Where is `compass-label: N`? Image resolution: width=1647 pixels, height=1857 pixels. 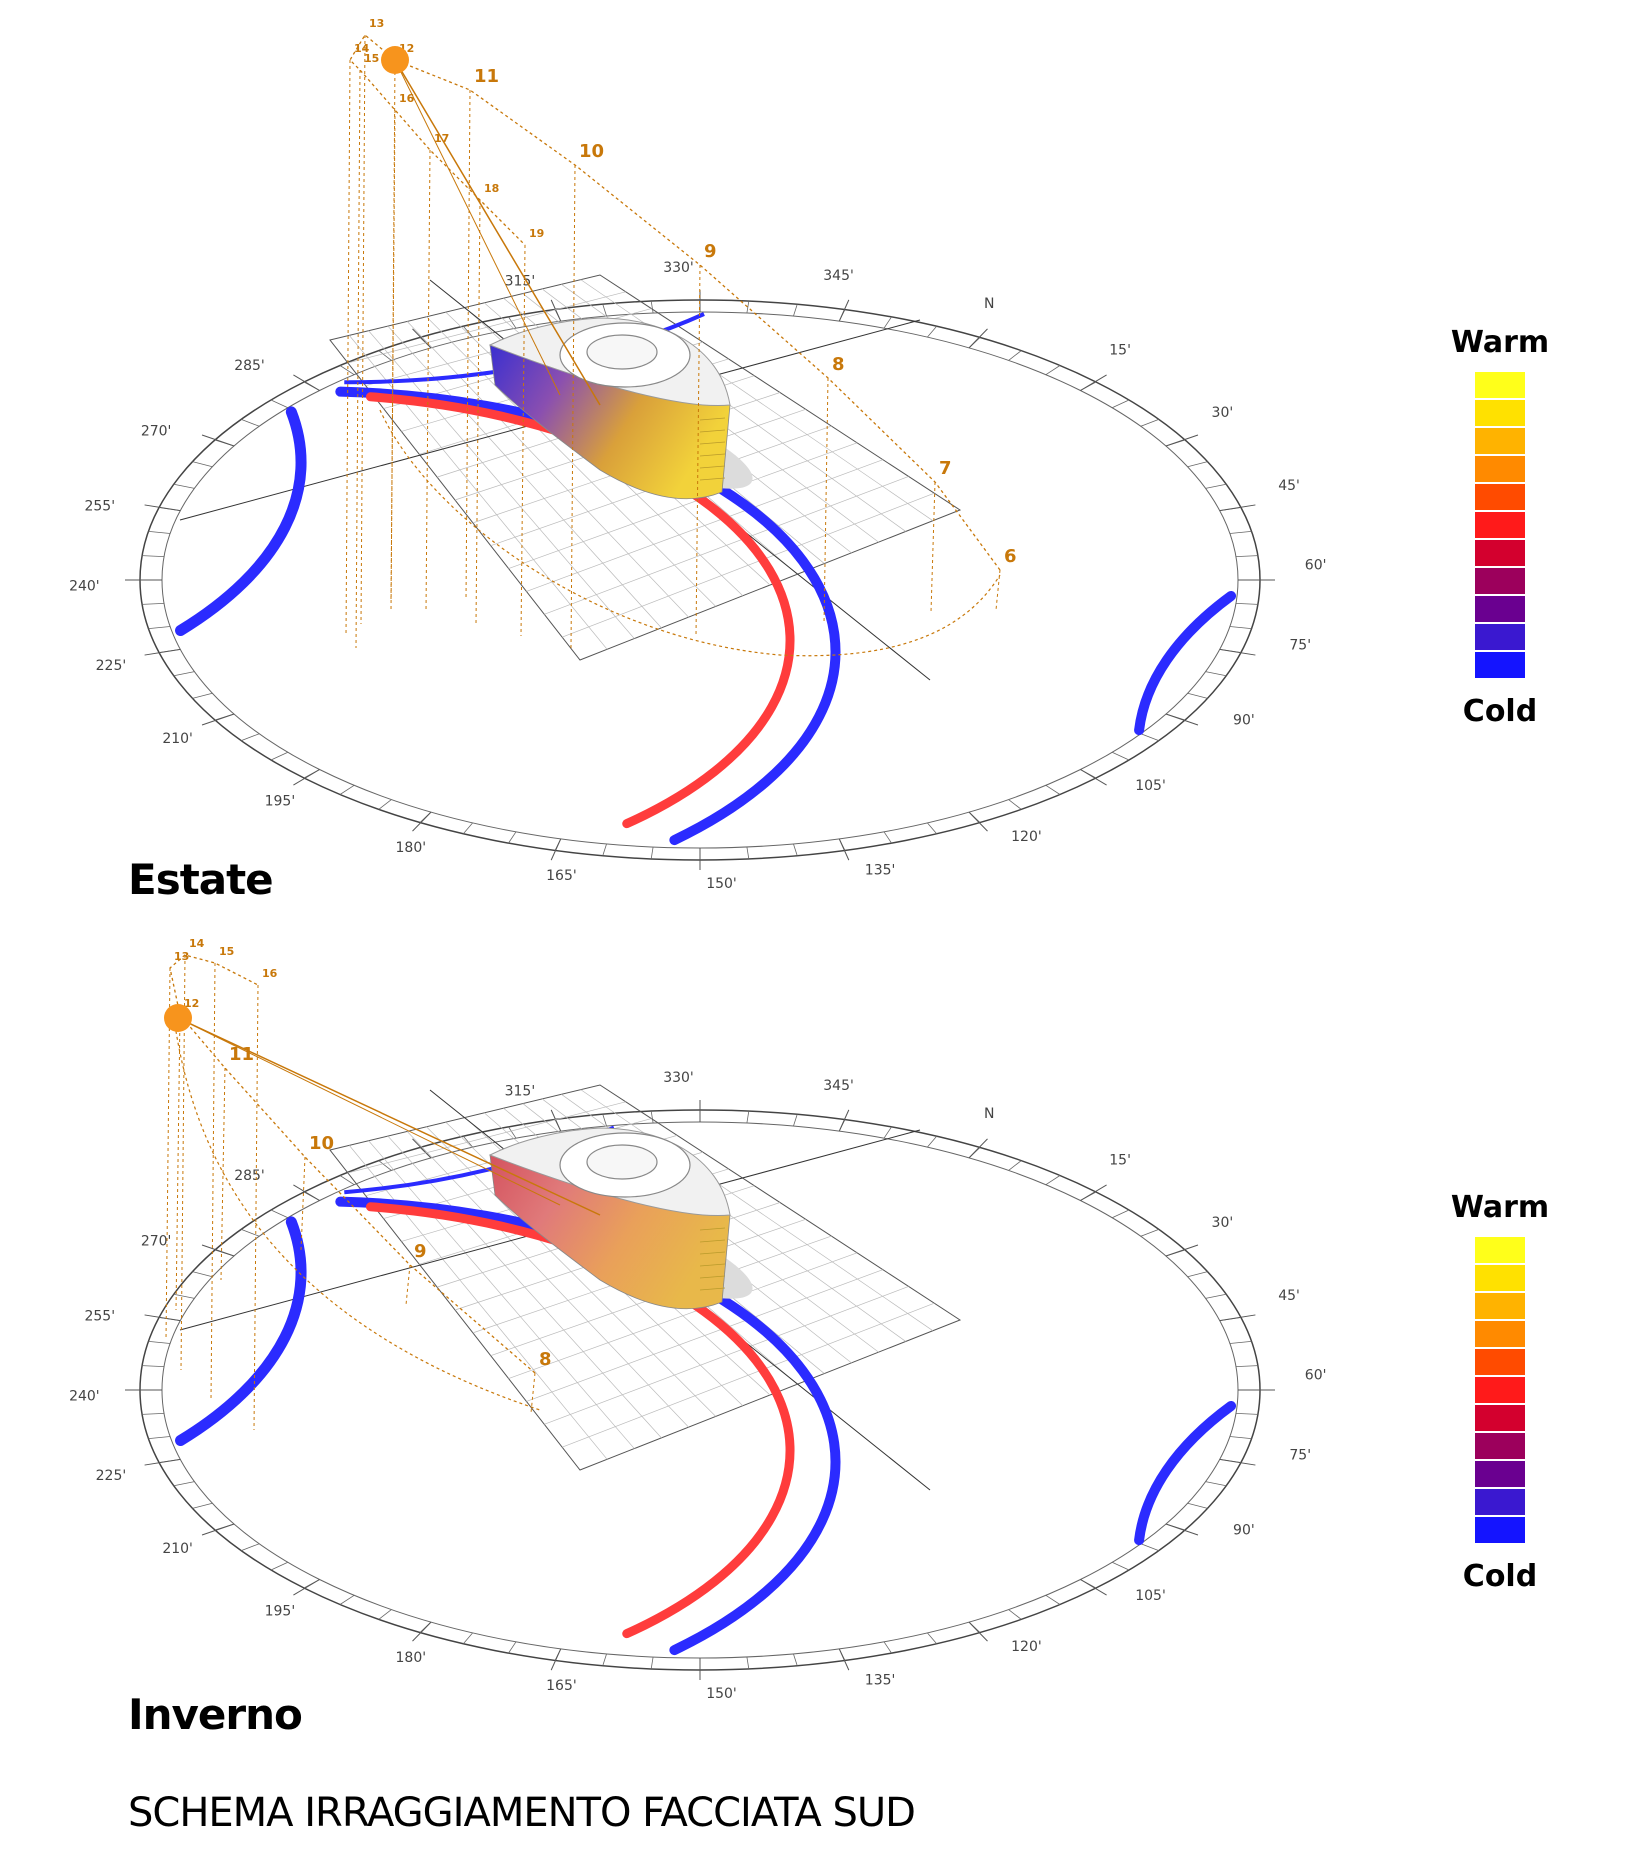 compass-label: N is located at coordinates (989, 304).